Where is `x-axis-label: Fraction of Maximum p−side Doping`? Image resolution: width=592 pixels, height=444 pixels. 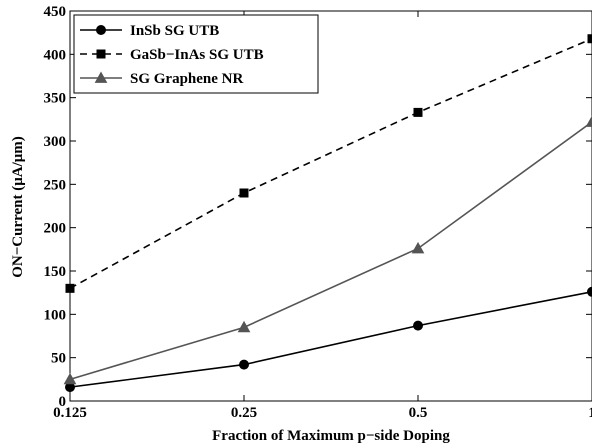 x-axis-label: Fraction of Maximum p−side Doping is located at coordinates (331, 436).